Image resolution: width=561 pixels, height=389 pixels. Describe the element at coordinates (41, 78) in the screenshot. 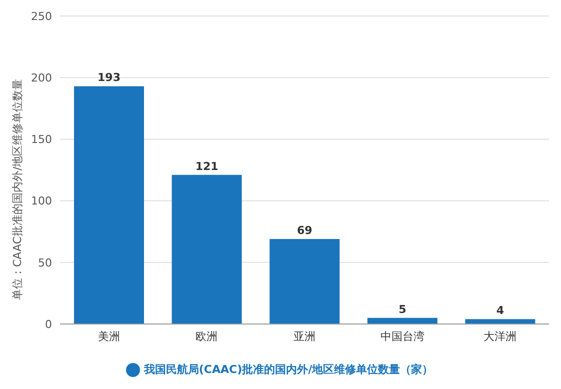

I see `y-tick-label: 200` at that location.